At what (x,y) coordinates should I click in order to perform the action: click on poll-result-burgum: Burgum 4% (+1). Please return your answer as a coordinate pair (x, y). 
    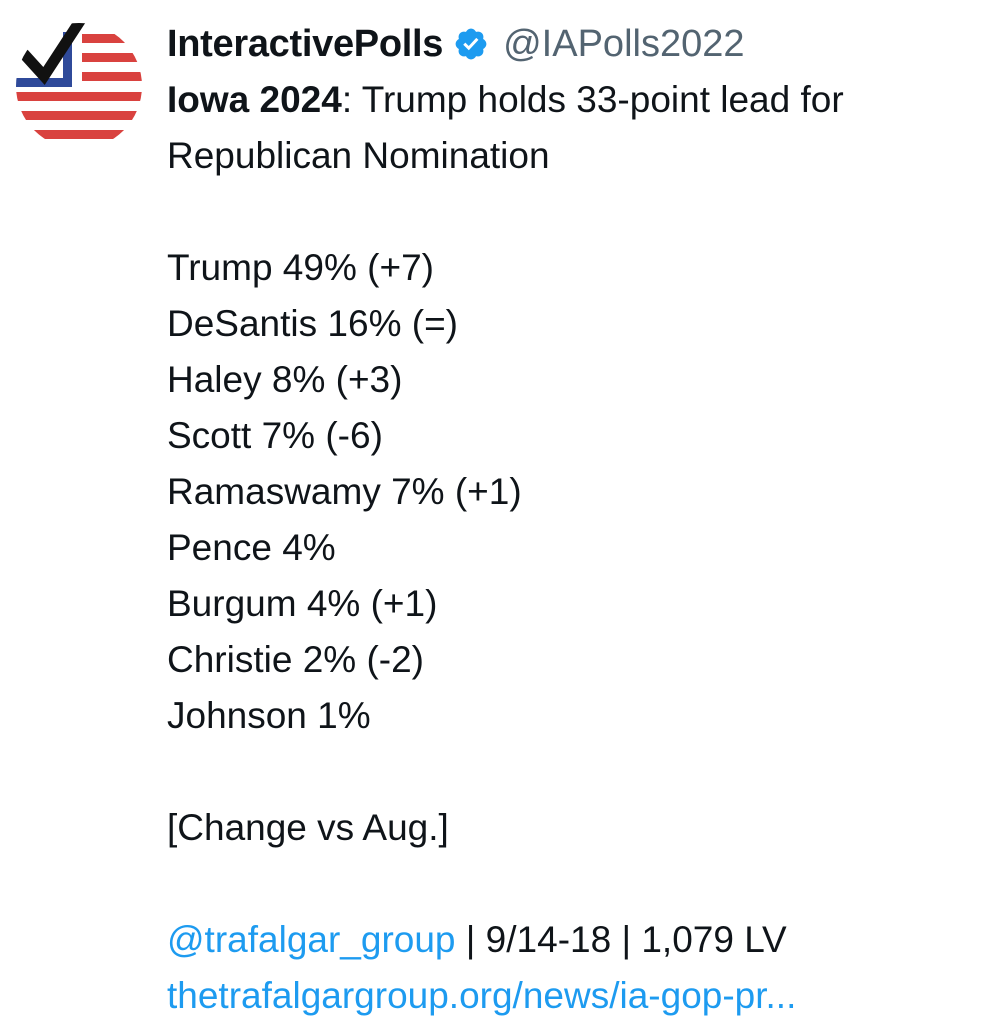
    Looking at the image, I should click on (302, 603).